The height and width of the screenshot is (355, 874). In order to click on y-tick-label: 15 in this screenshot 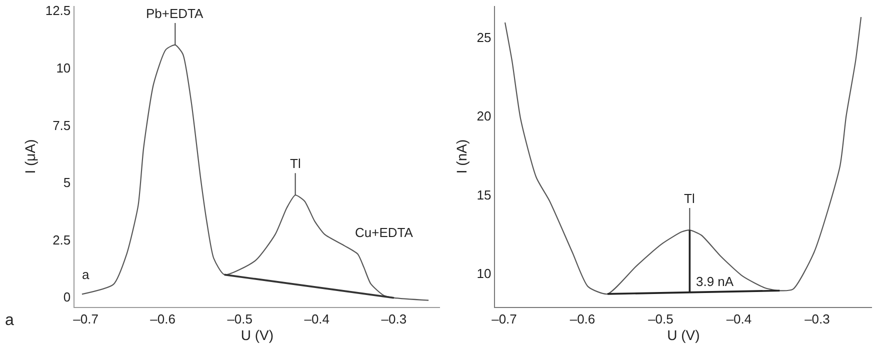, I will do `click(484, 194)`.